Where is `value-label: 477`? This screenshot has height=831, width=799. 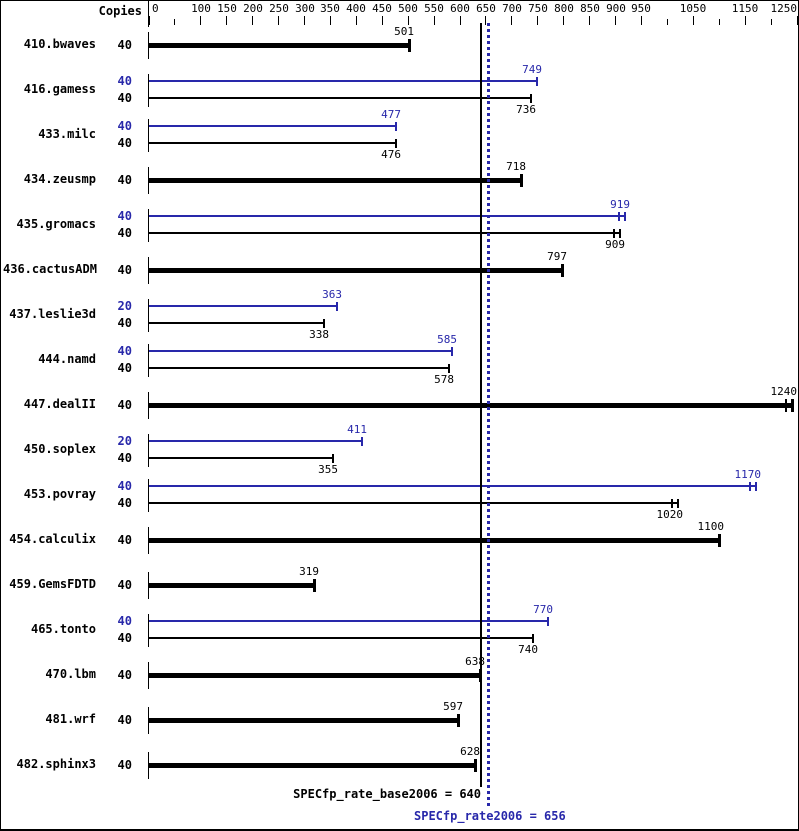
value-label: 477 is located at coordinates (391, 114).